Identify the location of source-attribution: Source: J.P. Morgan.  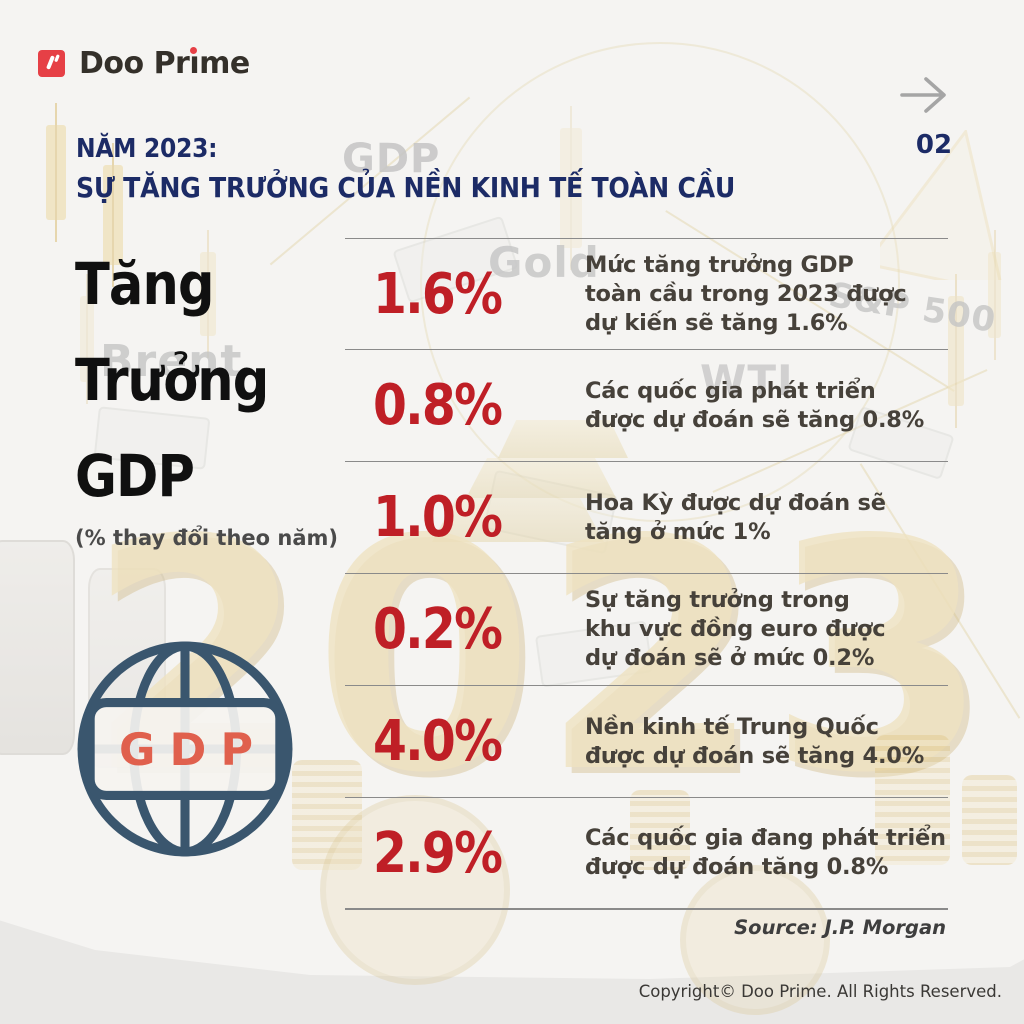
(840, 927).